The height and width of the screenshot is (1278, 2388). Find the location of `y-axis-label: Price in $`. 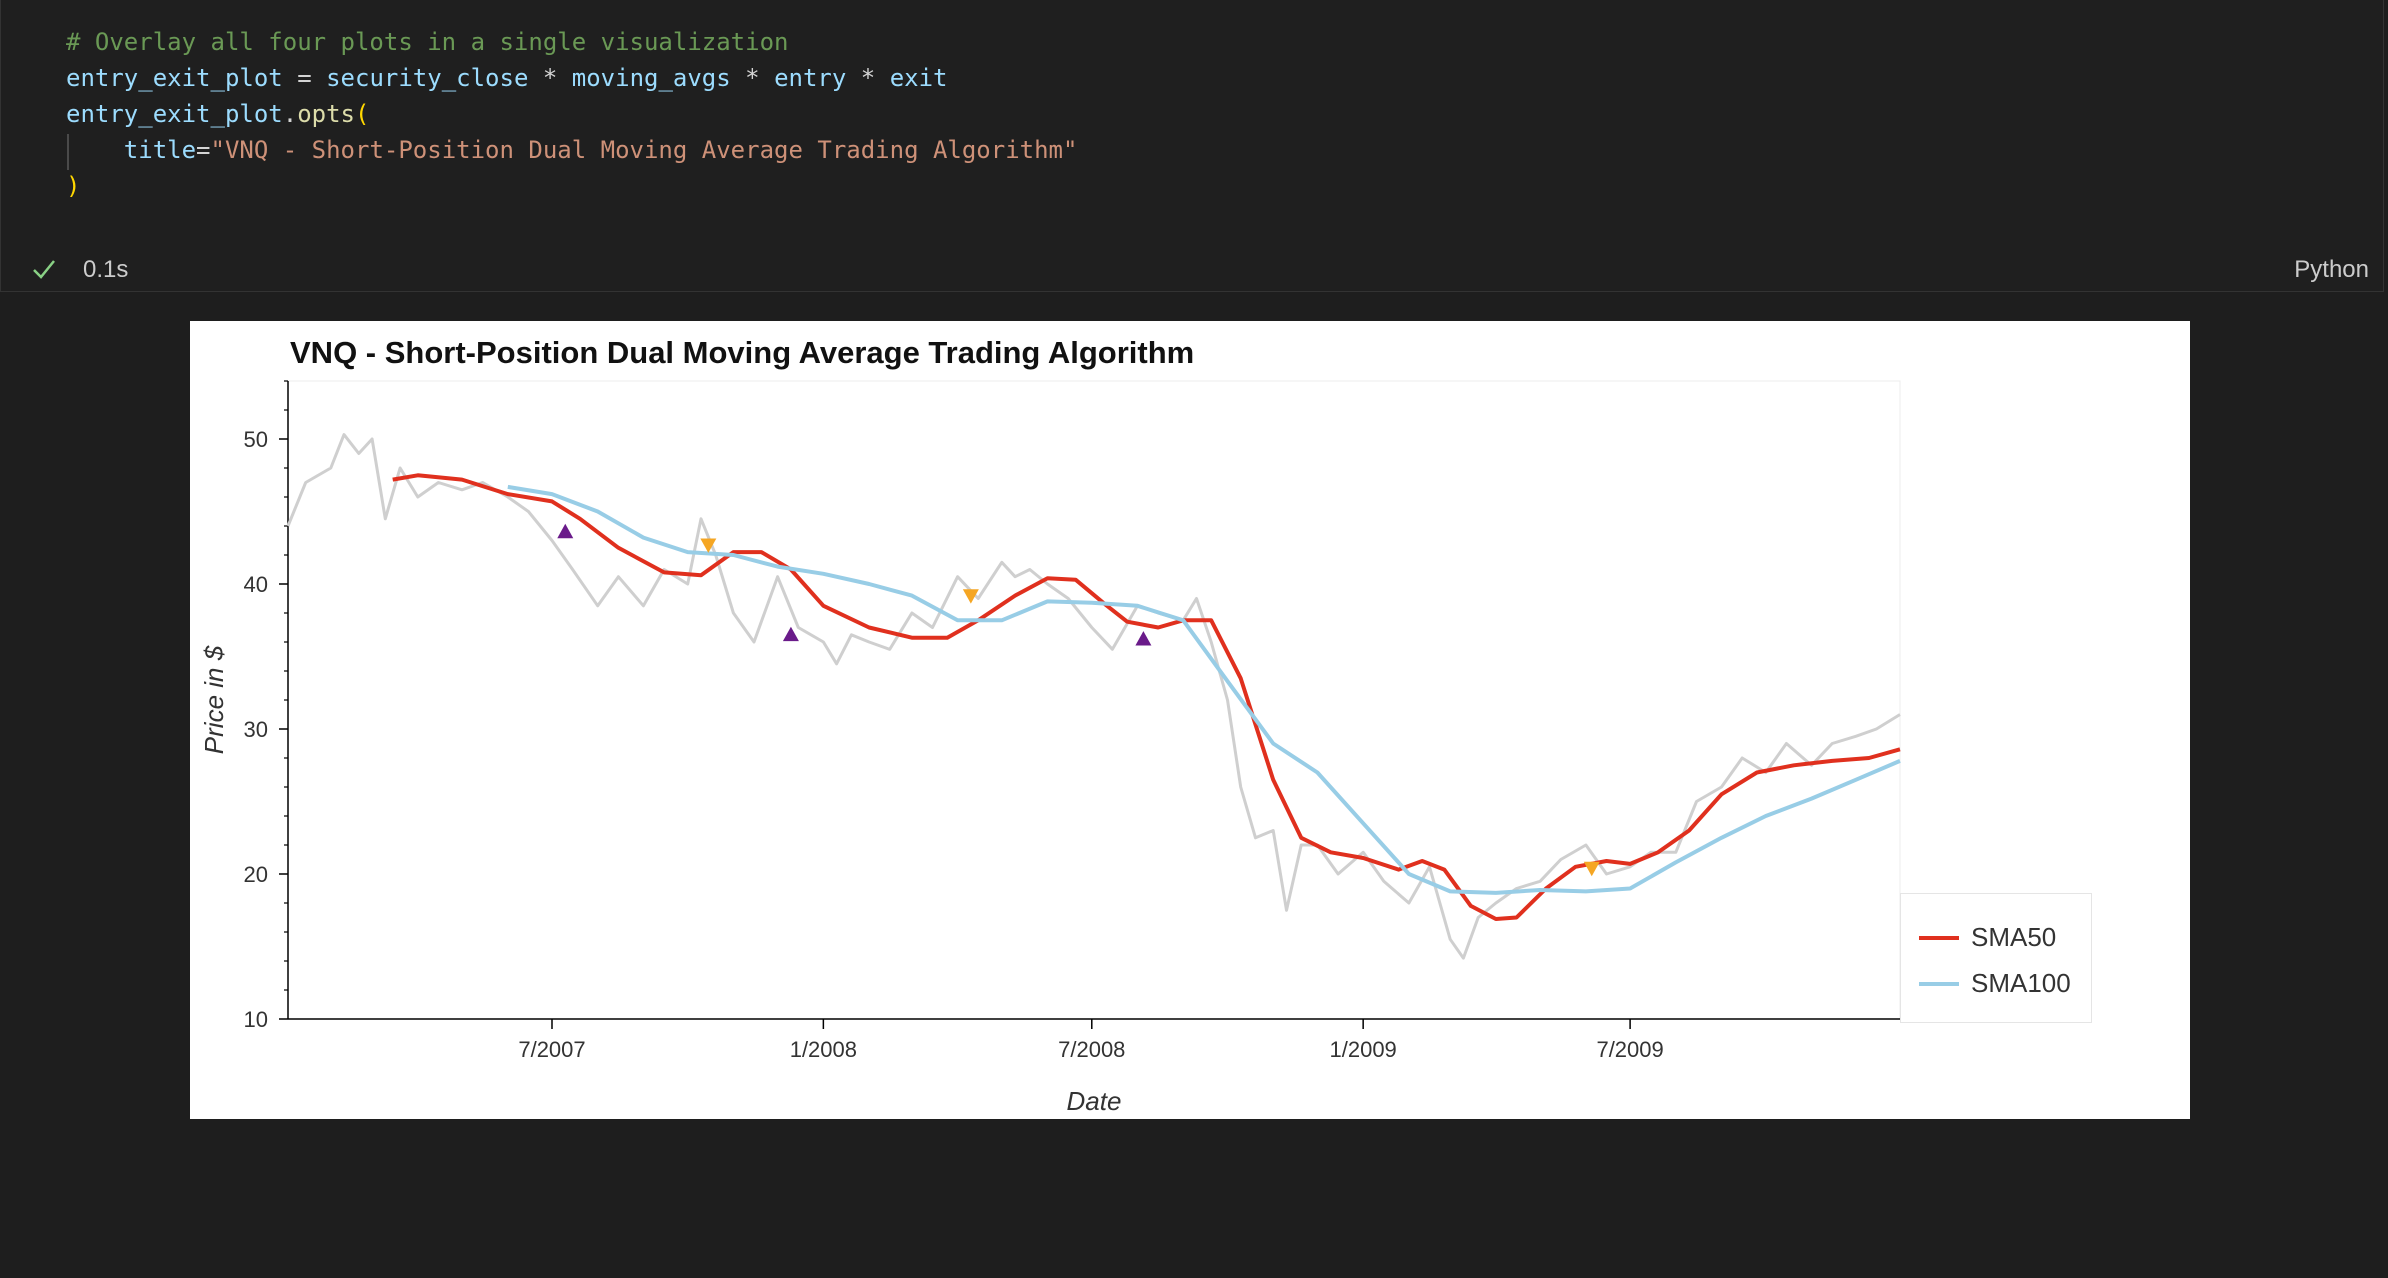

y-axis-label: Price in $ is located at coordinates (214, 699).